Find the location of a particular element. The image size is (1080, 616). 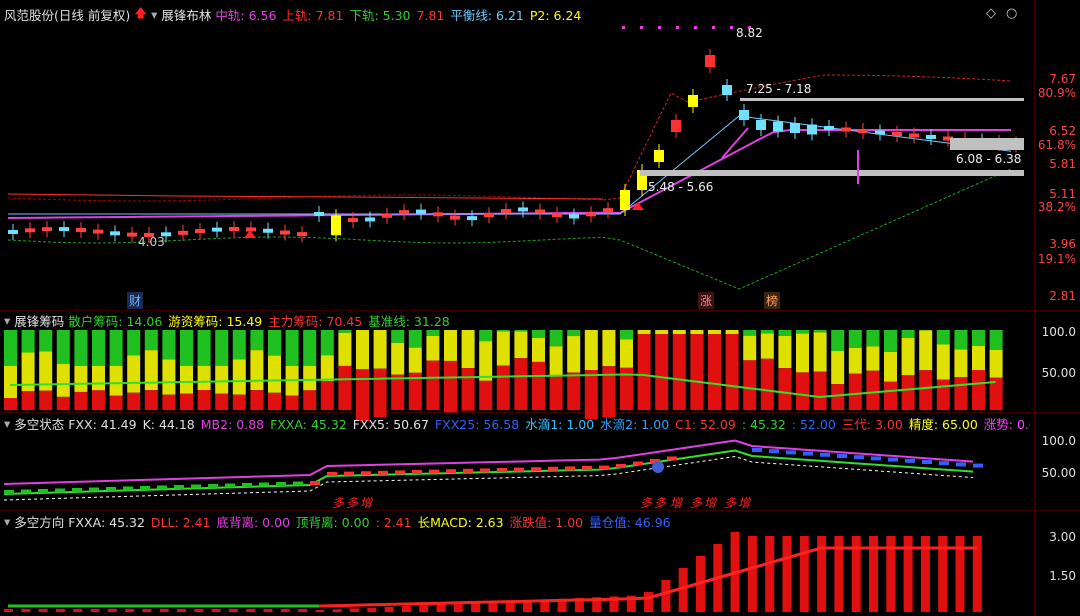

price-tick-4: 3.96 is located at coordinates (1062, 244).